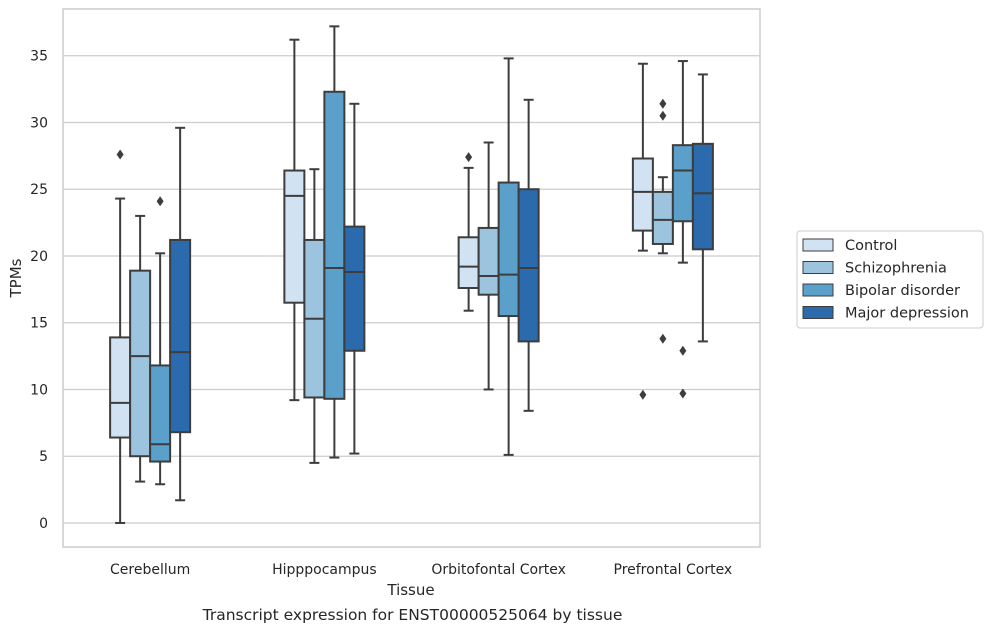 This screenshot has width=993, height=634. What do you see at coordinates (871, 246) in the screenshot?
I see `legend-label: Control` at bounding box center [871, 246].